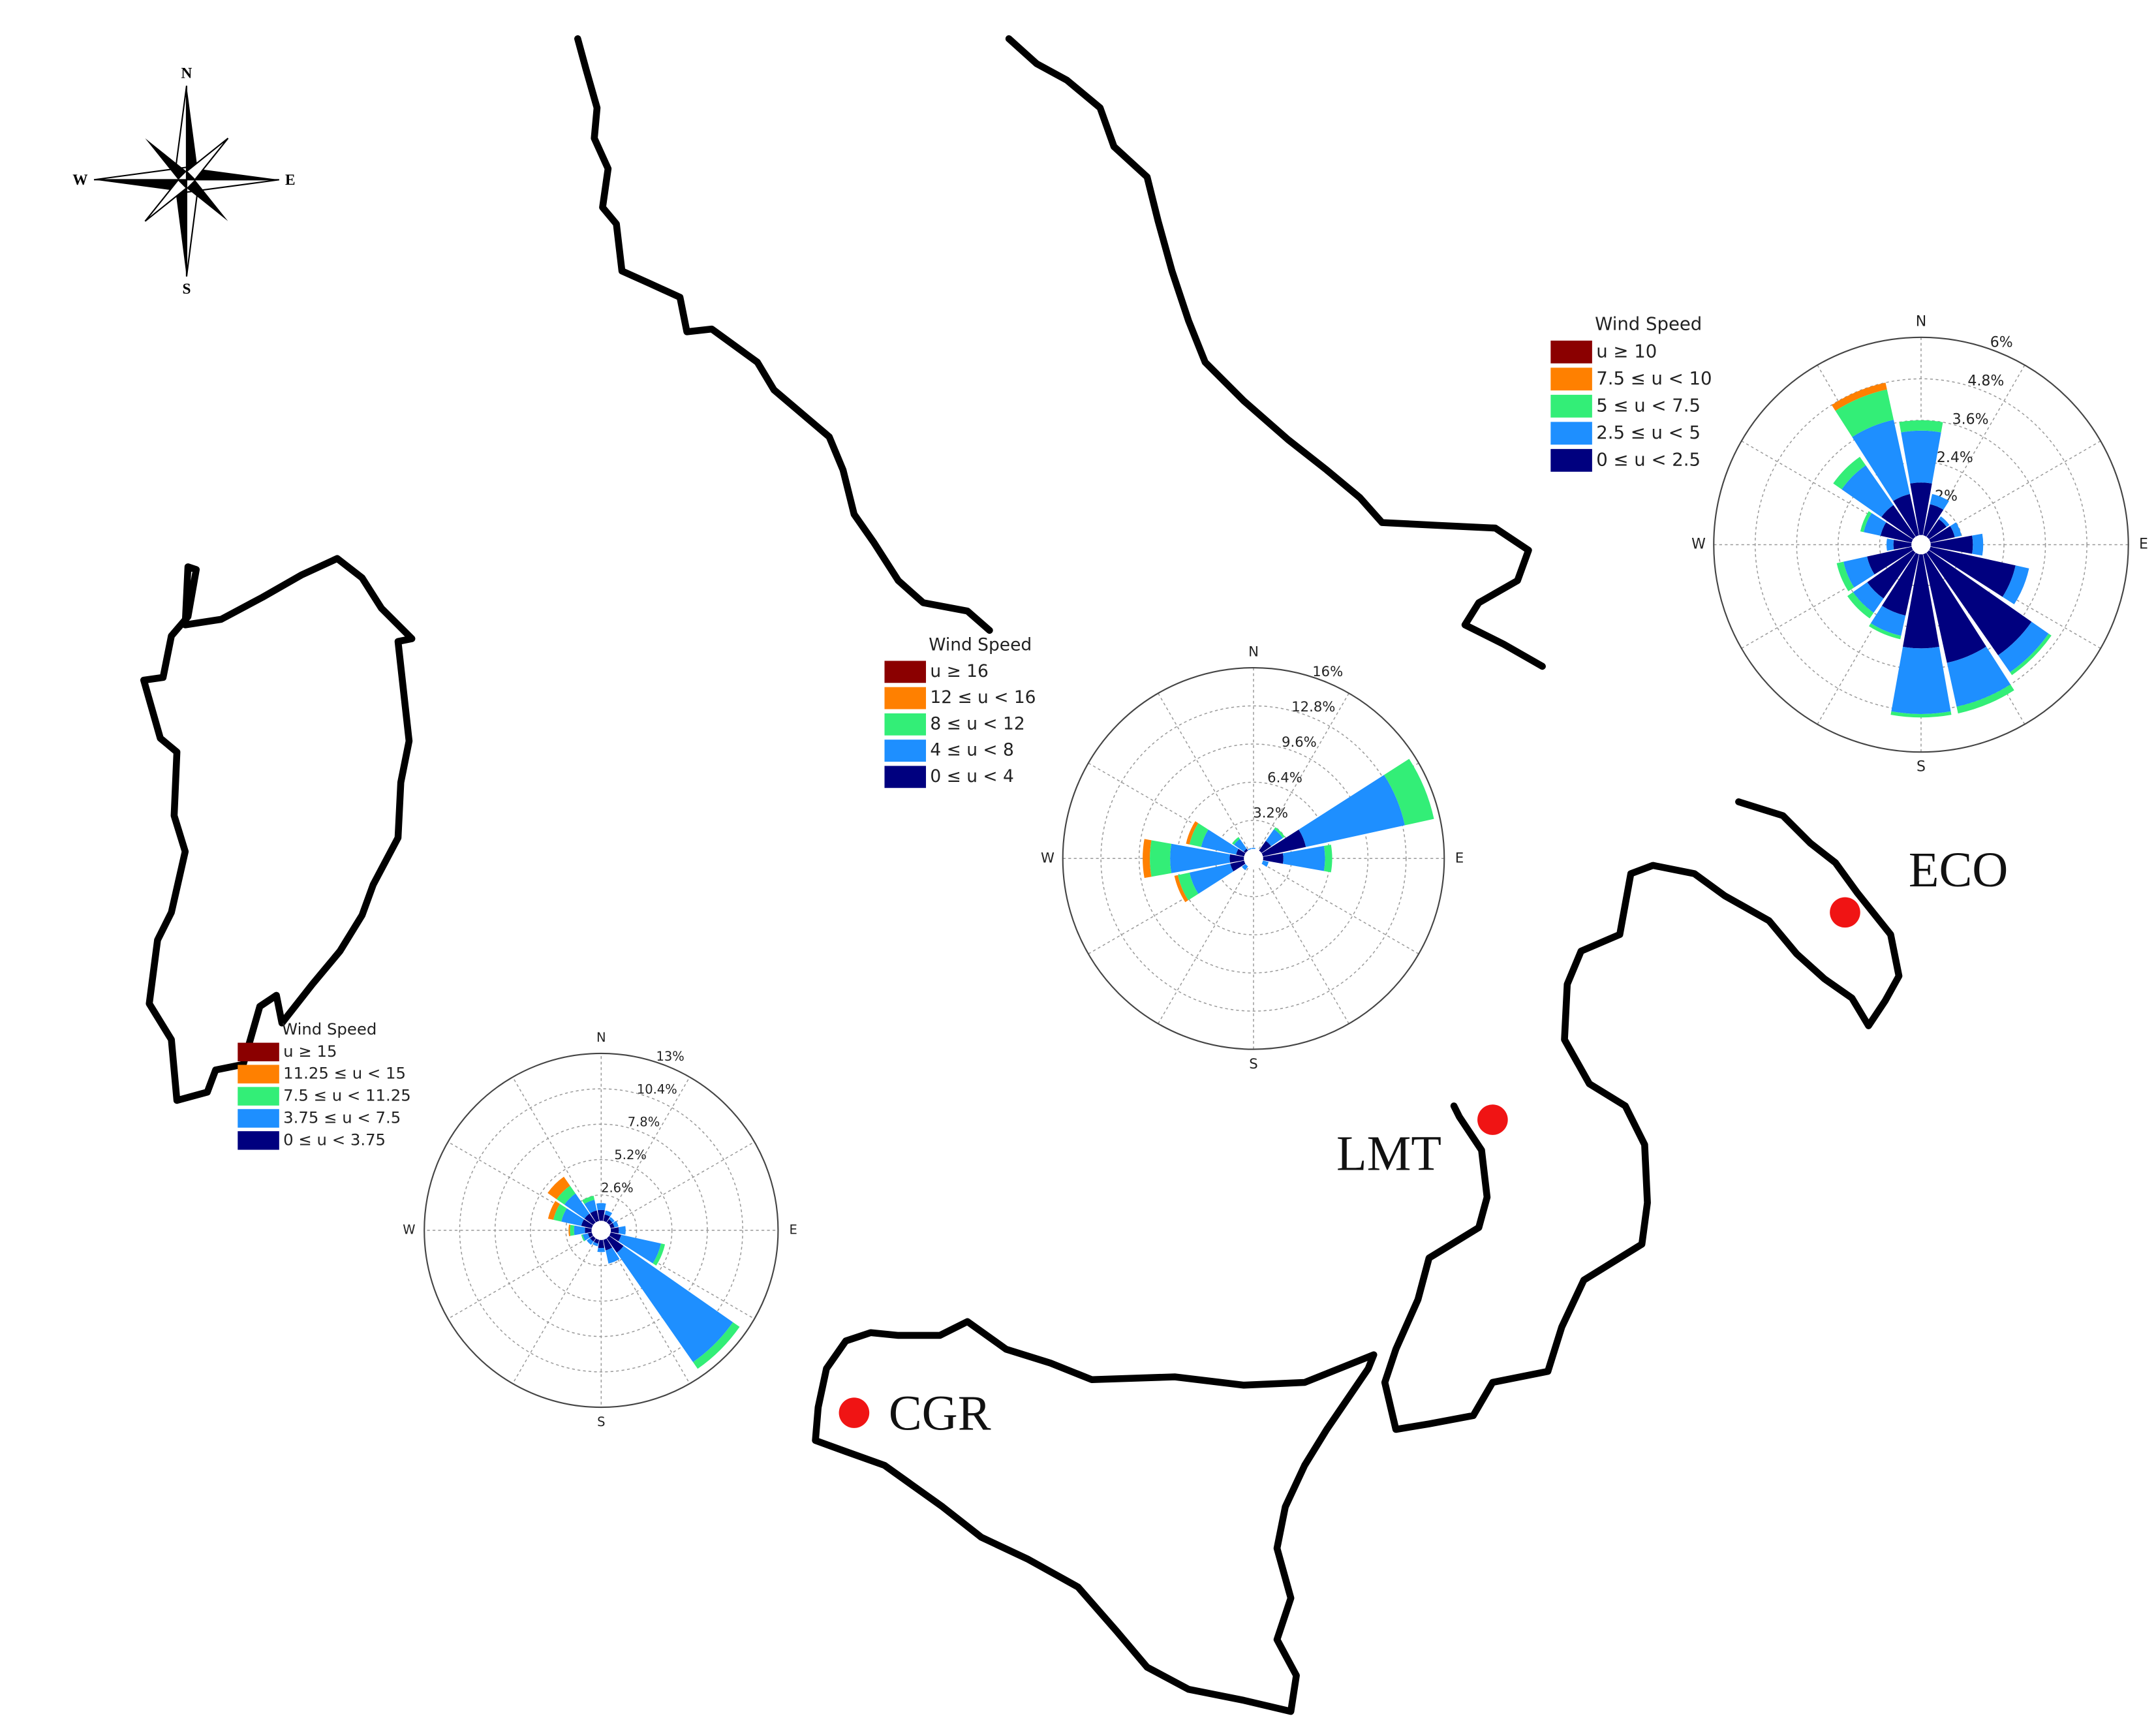 This screenshot has width=2156, height=1729. Describe the element at coordinates (80, 180) in the screenshot. I see `compass-letter: W` at that location.